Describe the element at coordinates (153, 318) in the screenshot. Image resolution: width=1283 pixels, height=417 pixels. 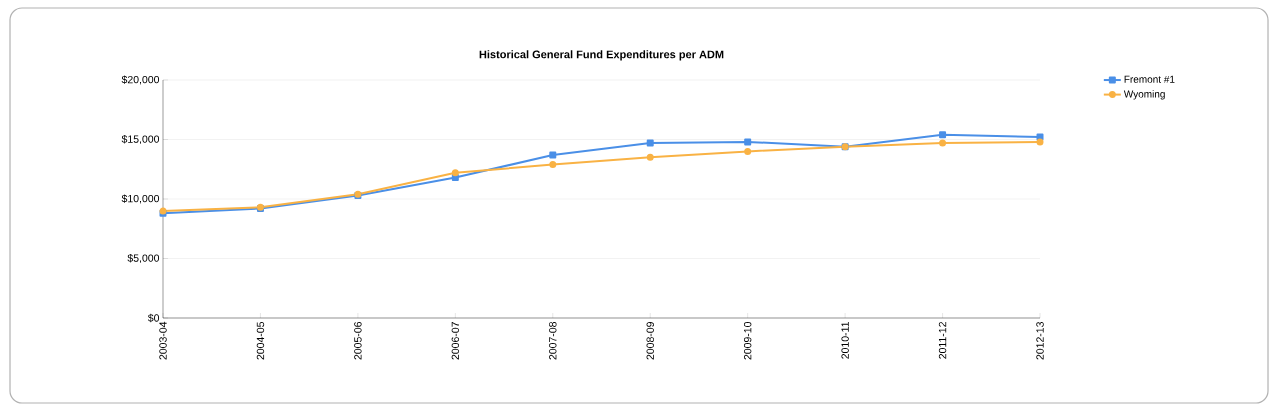
I see `y-tick-label: $0` at that location.